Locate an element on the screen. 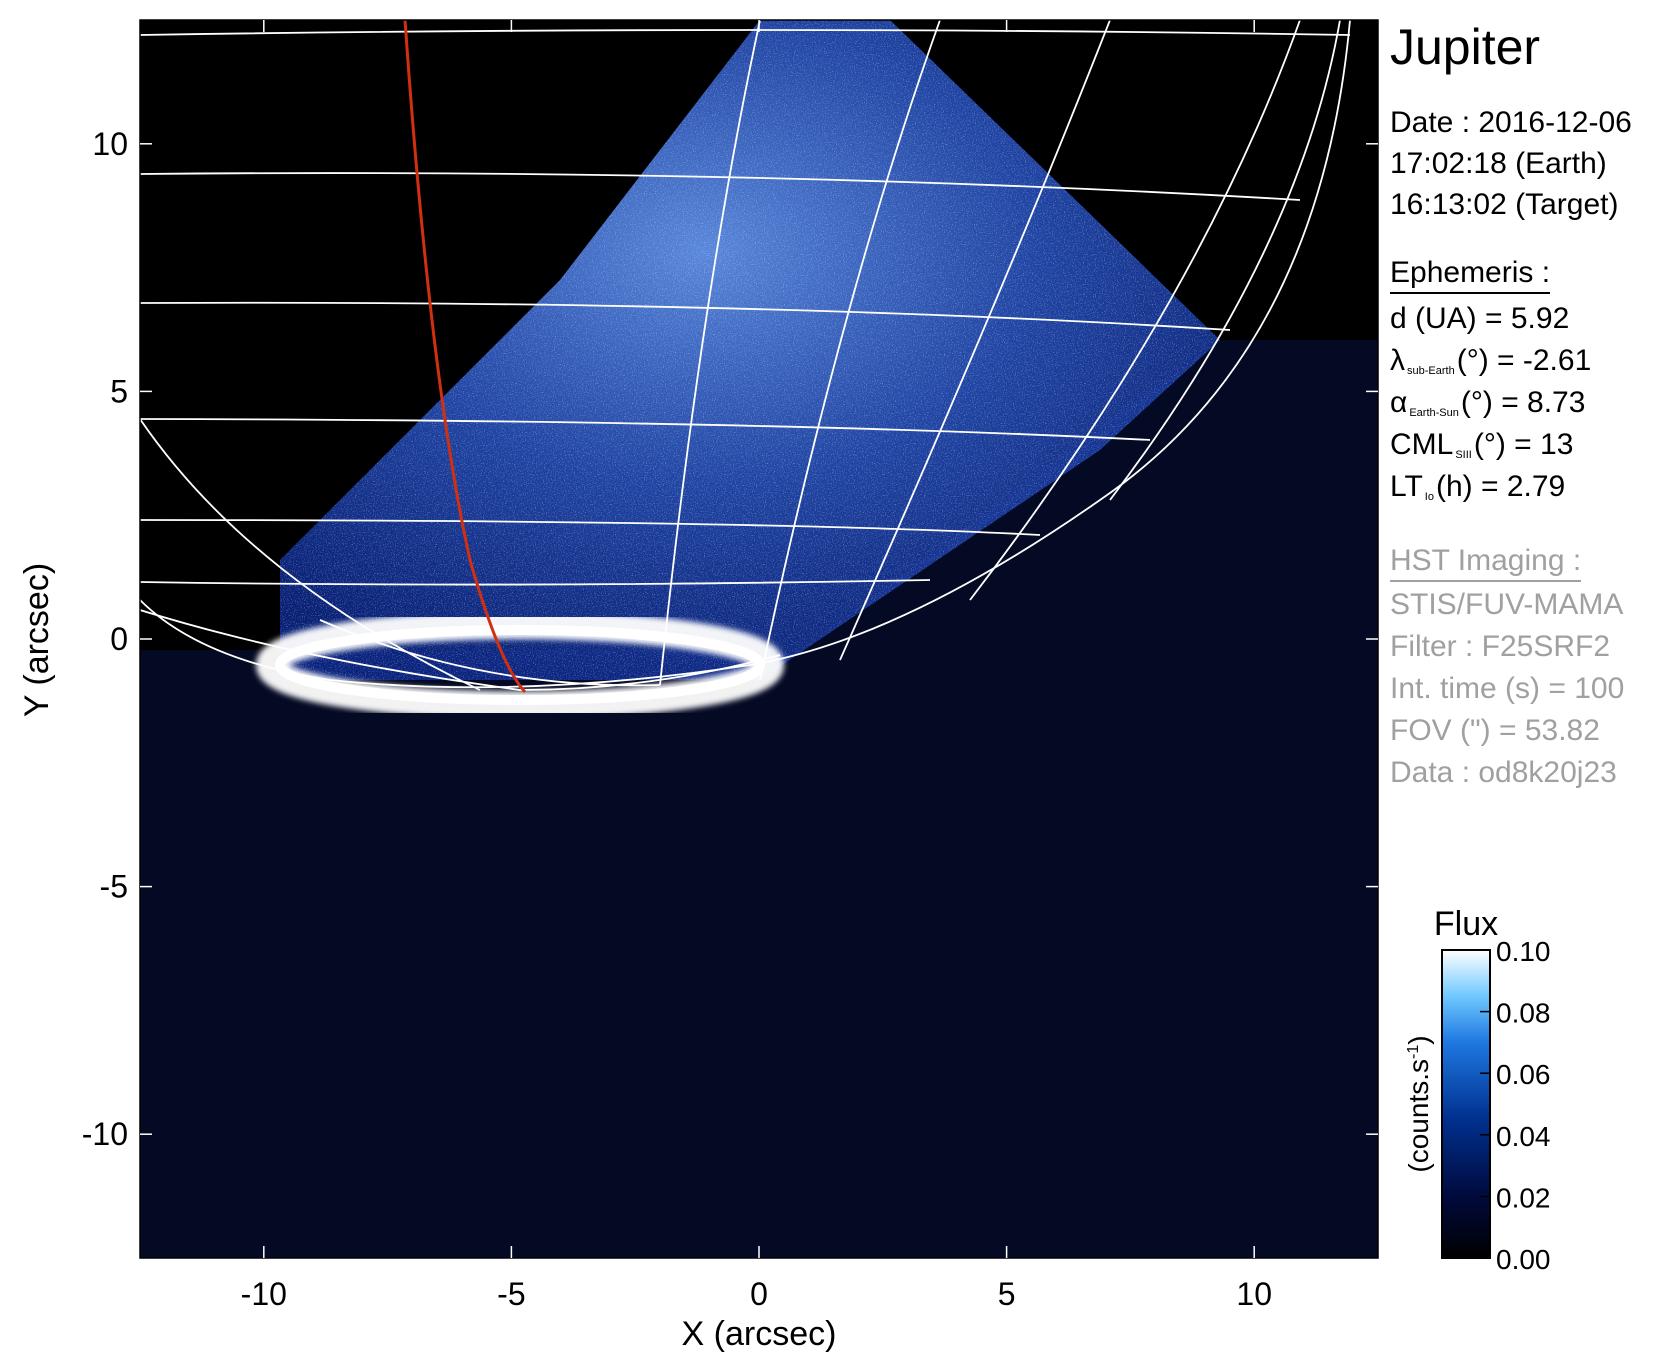  y-tick-label: 0 is located at coordinates (119, 639).